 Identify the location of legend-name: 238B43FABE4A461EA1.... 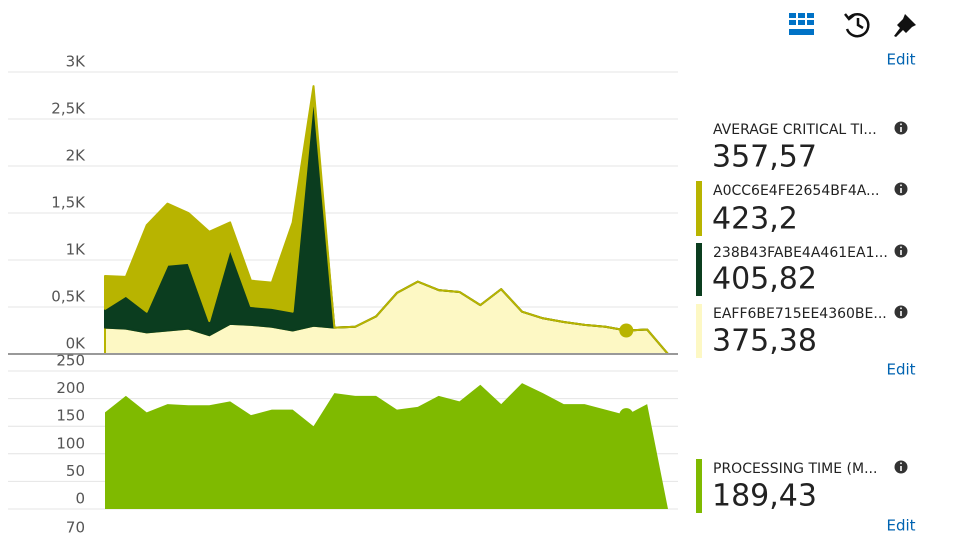
(800, 253).